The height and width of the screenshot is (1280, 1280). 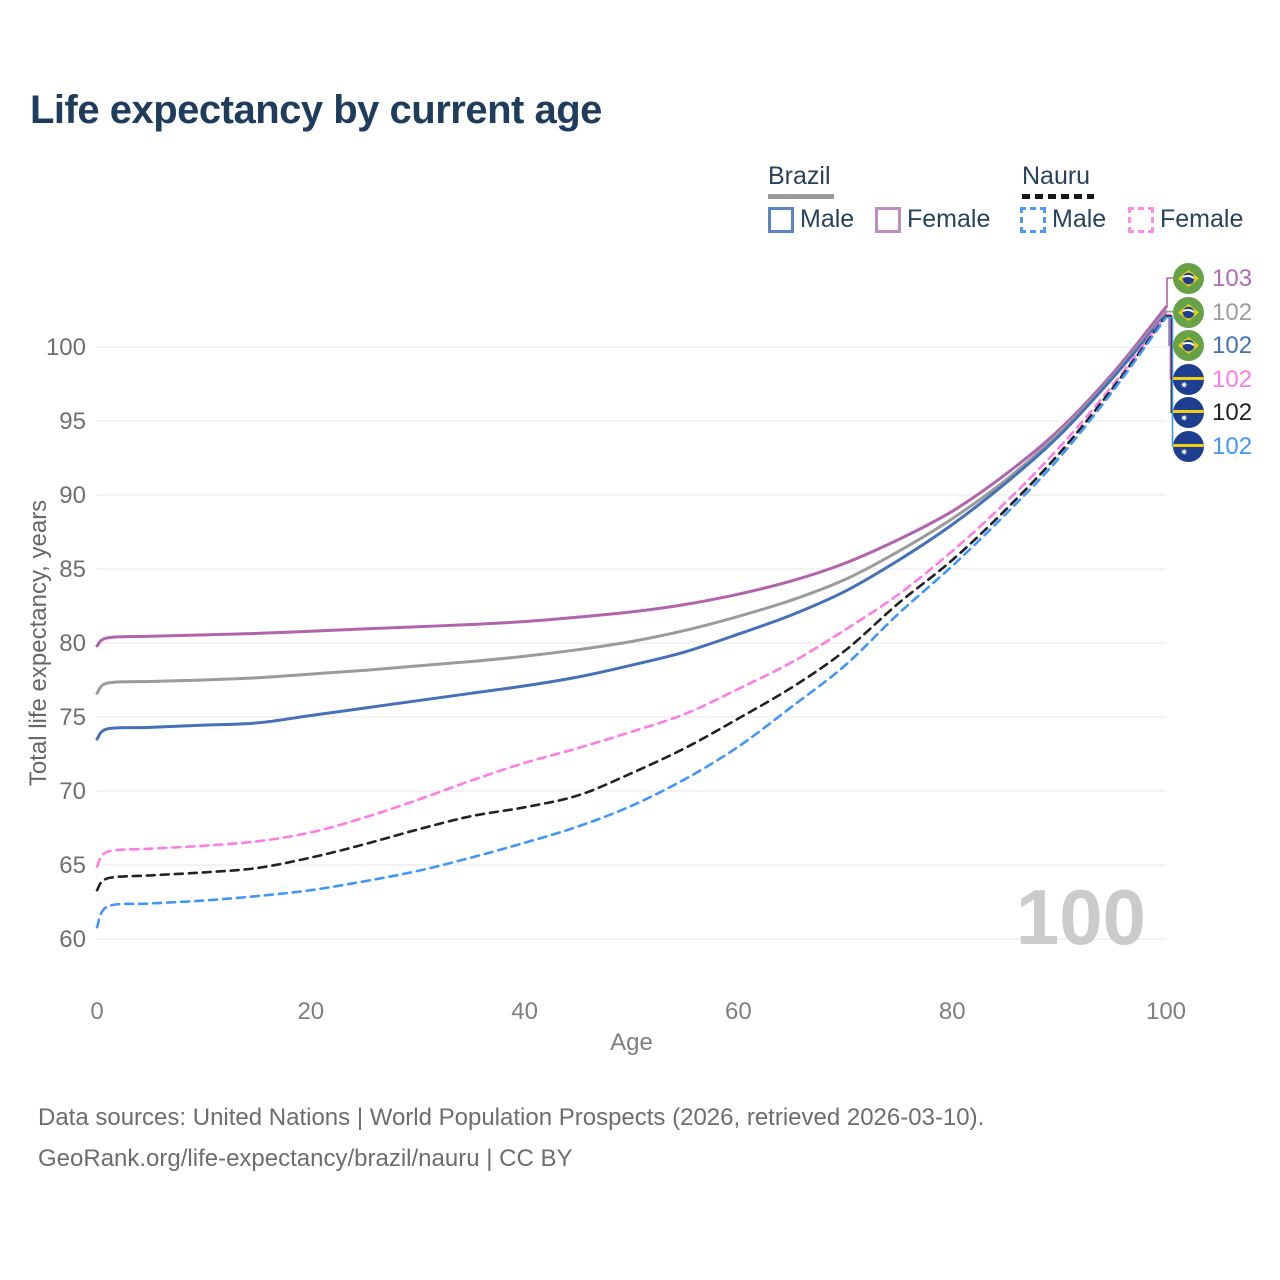 What do you see at coordinates (72, 421) in the screenshot?
I see `y-tick-label-95: 95` at bounding box center [72, 421].